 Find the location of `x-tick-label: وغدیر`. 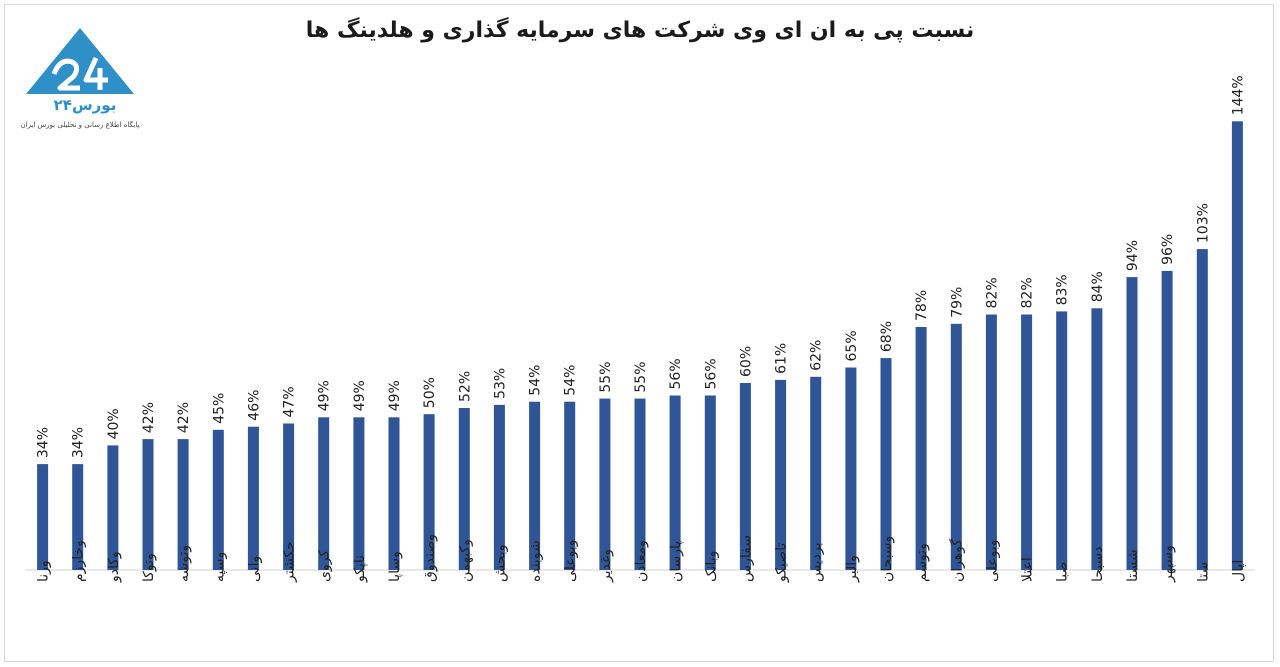

x-tick-label: وغدیر is located at coordinates (606, 566).